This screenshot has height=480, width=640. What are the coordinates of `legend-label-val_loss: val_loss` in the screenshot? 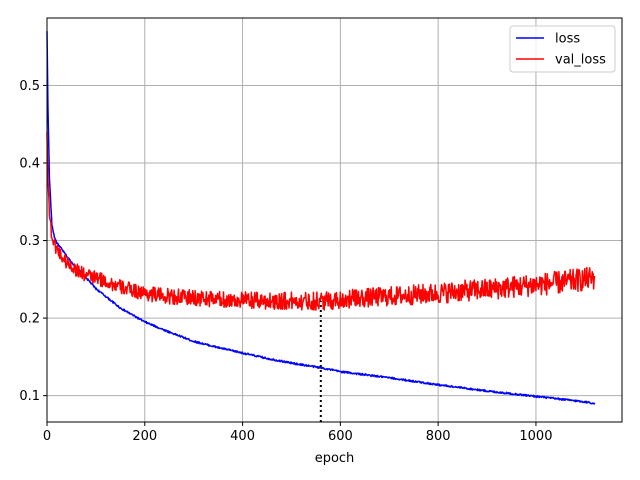 It's located at (580, 60).